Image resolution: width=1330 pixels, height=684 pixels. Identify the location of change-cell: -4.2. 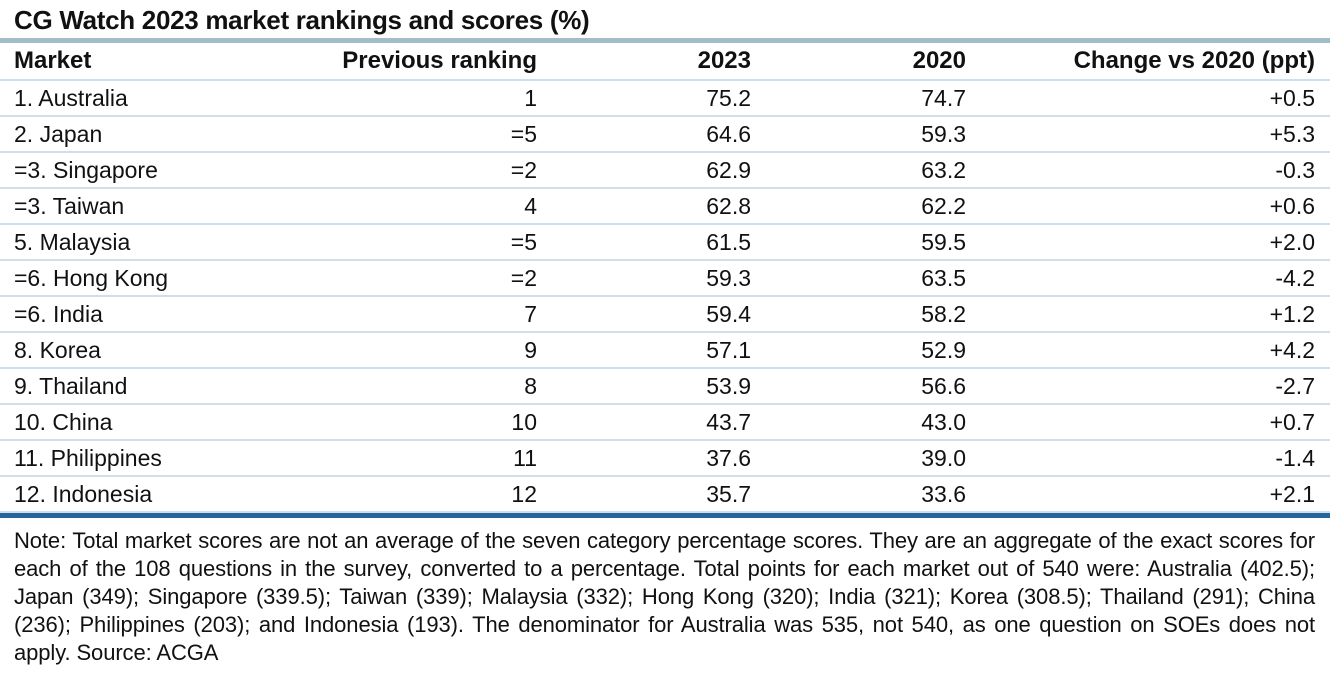
(1151, 278).